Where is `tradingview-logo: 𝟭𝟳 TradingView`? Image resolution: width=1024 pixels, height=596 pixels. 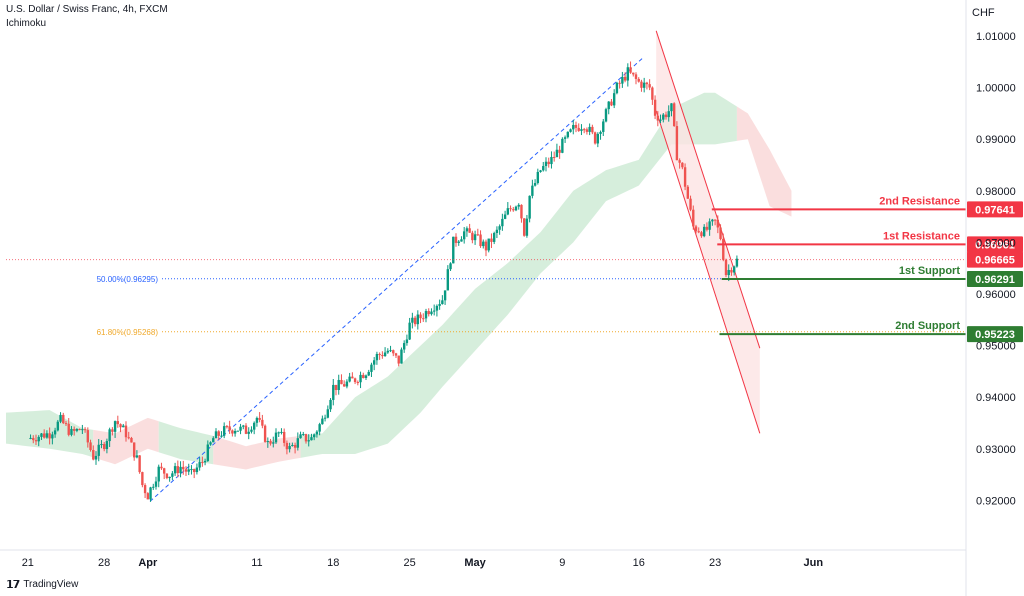
tradingview-logo: 𝟭𝟳 TradingView is located at coordinates (42, 584).